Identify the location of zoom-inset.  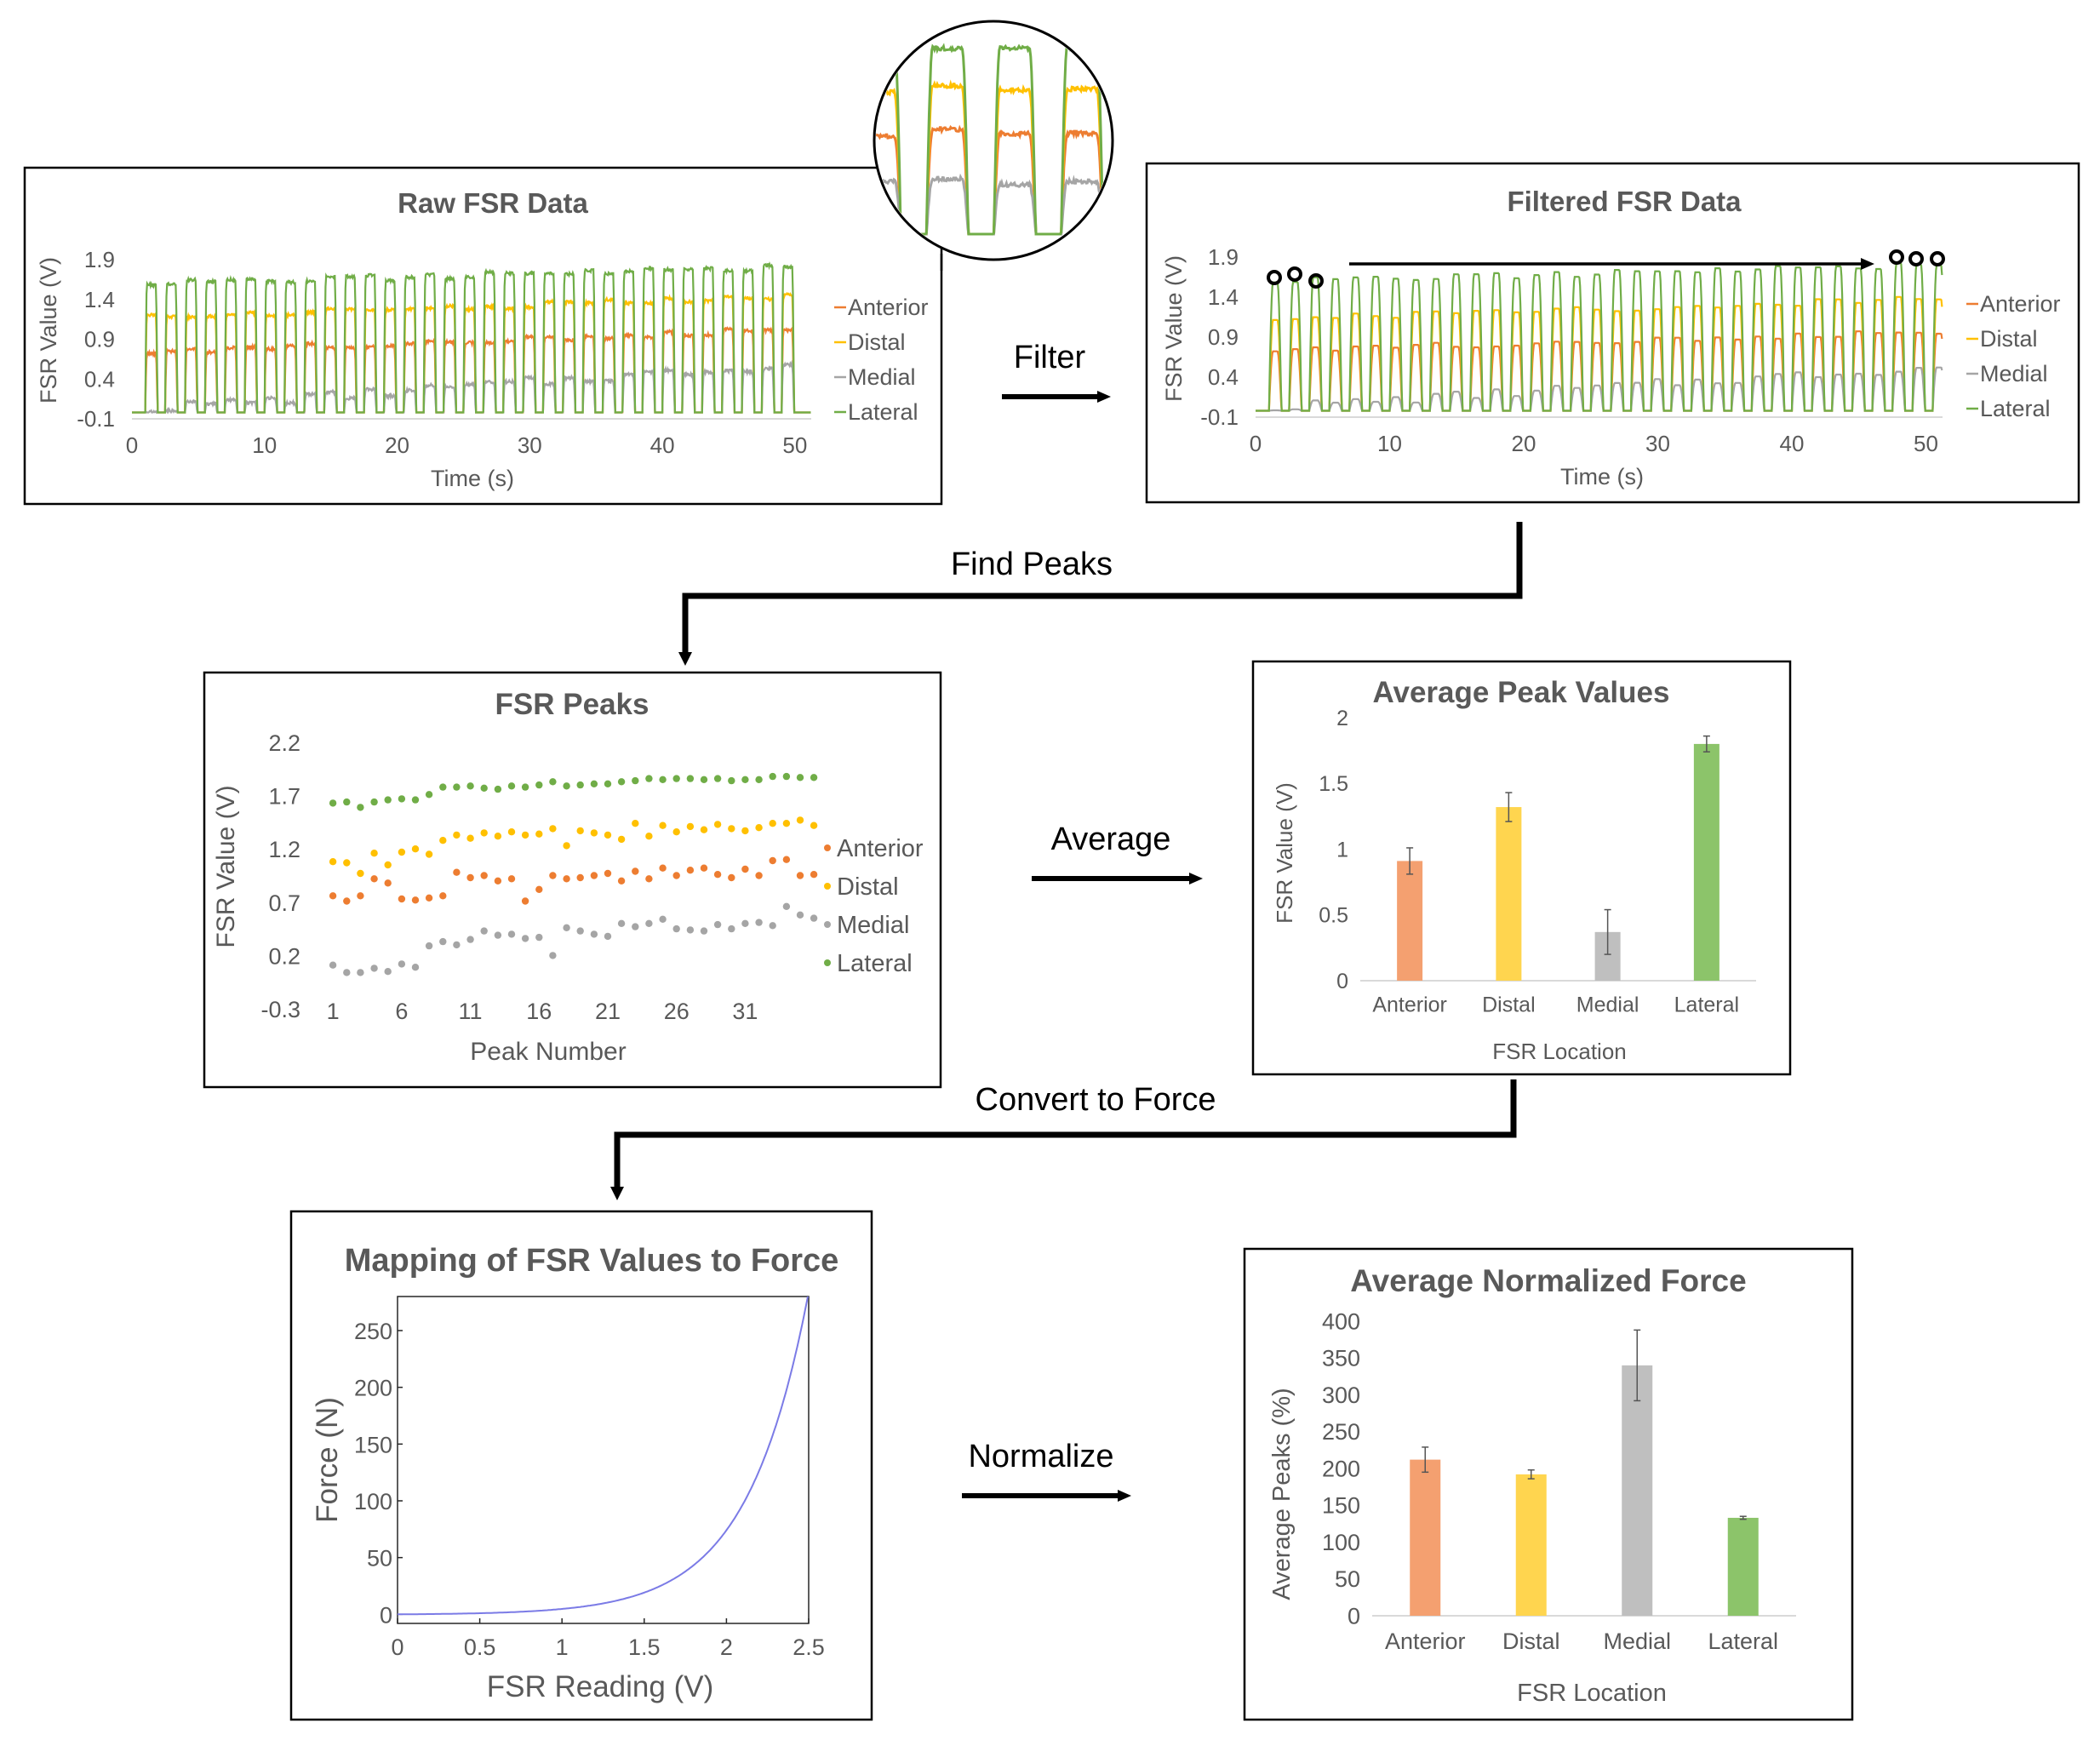
(993, 146).